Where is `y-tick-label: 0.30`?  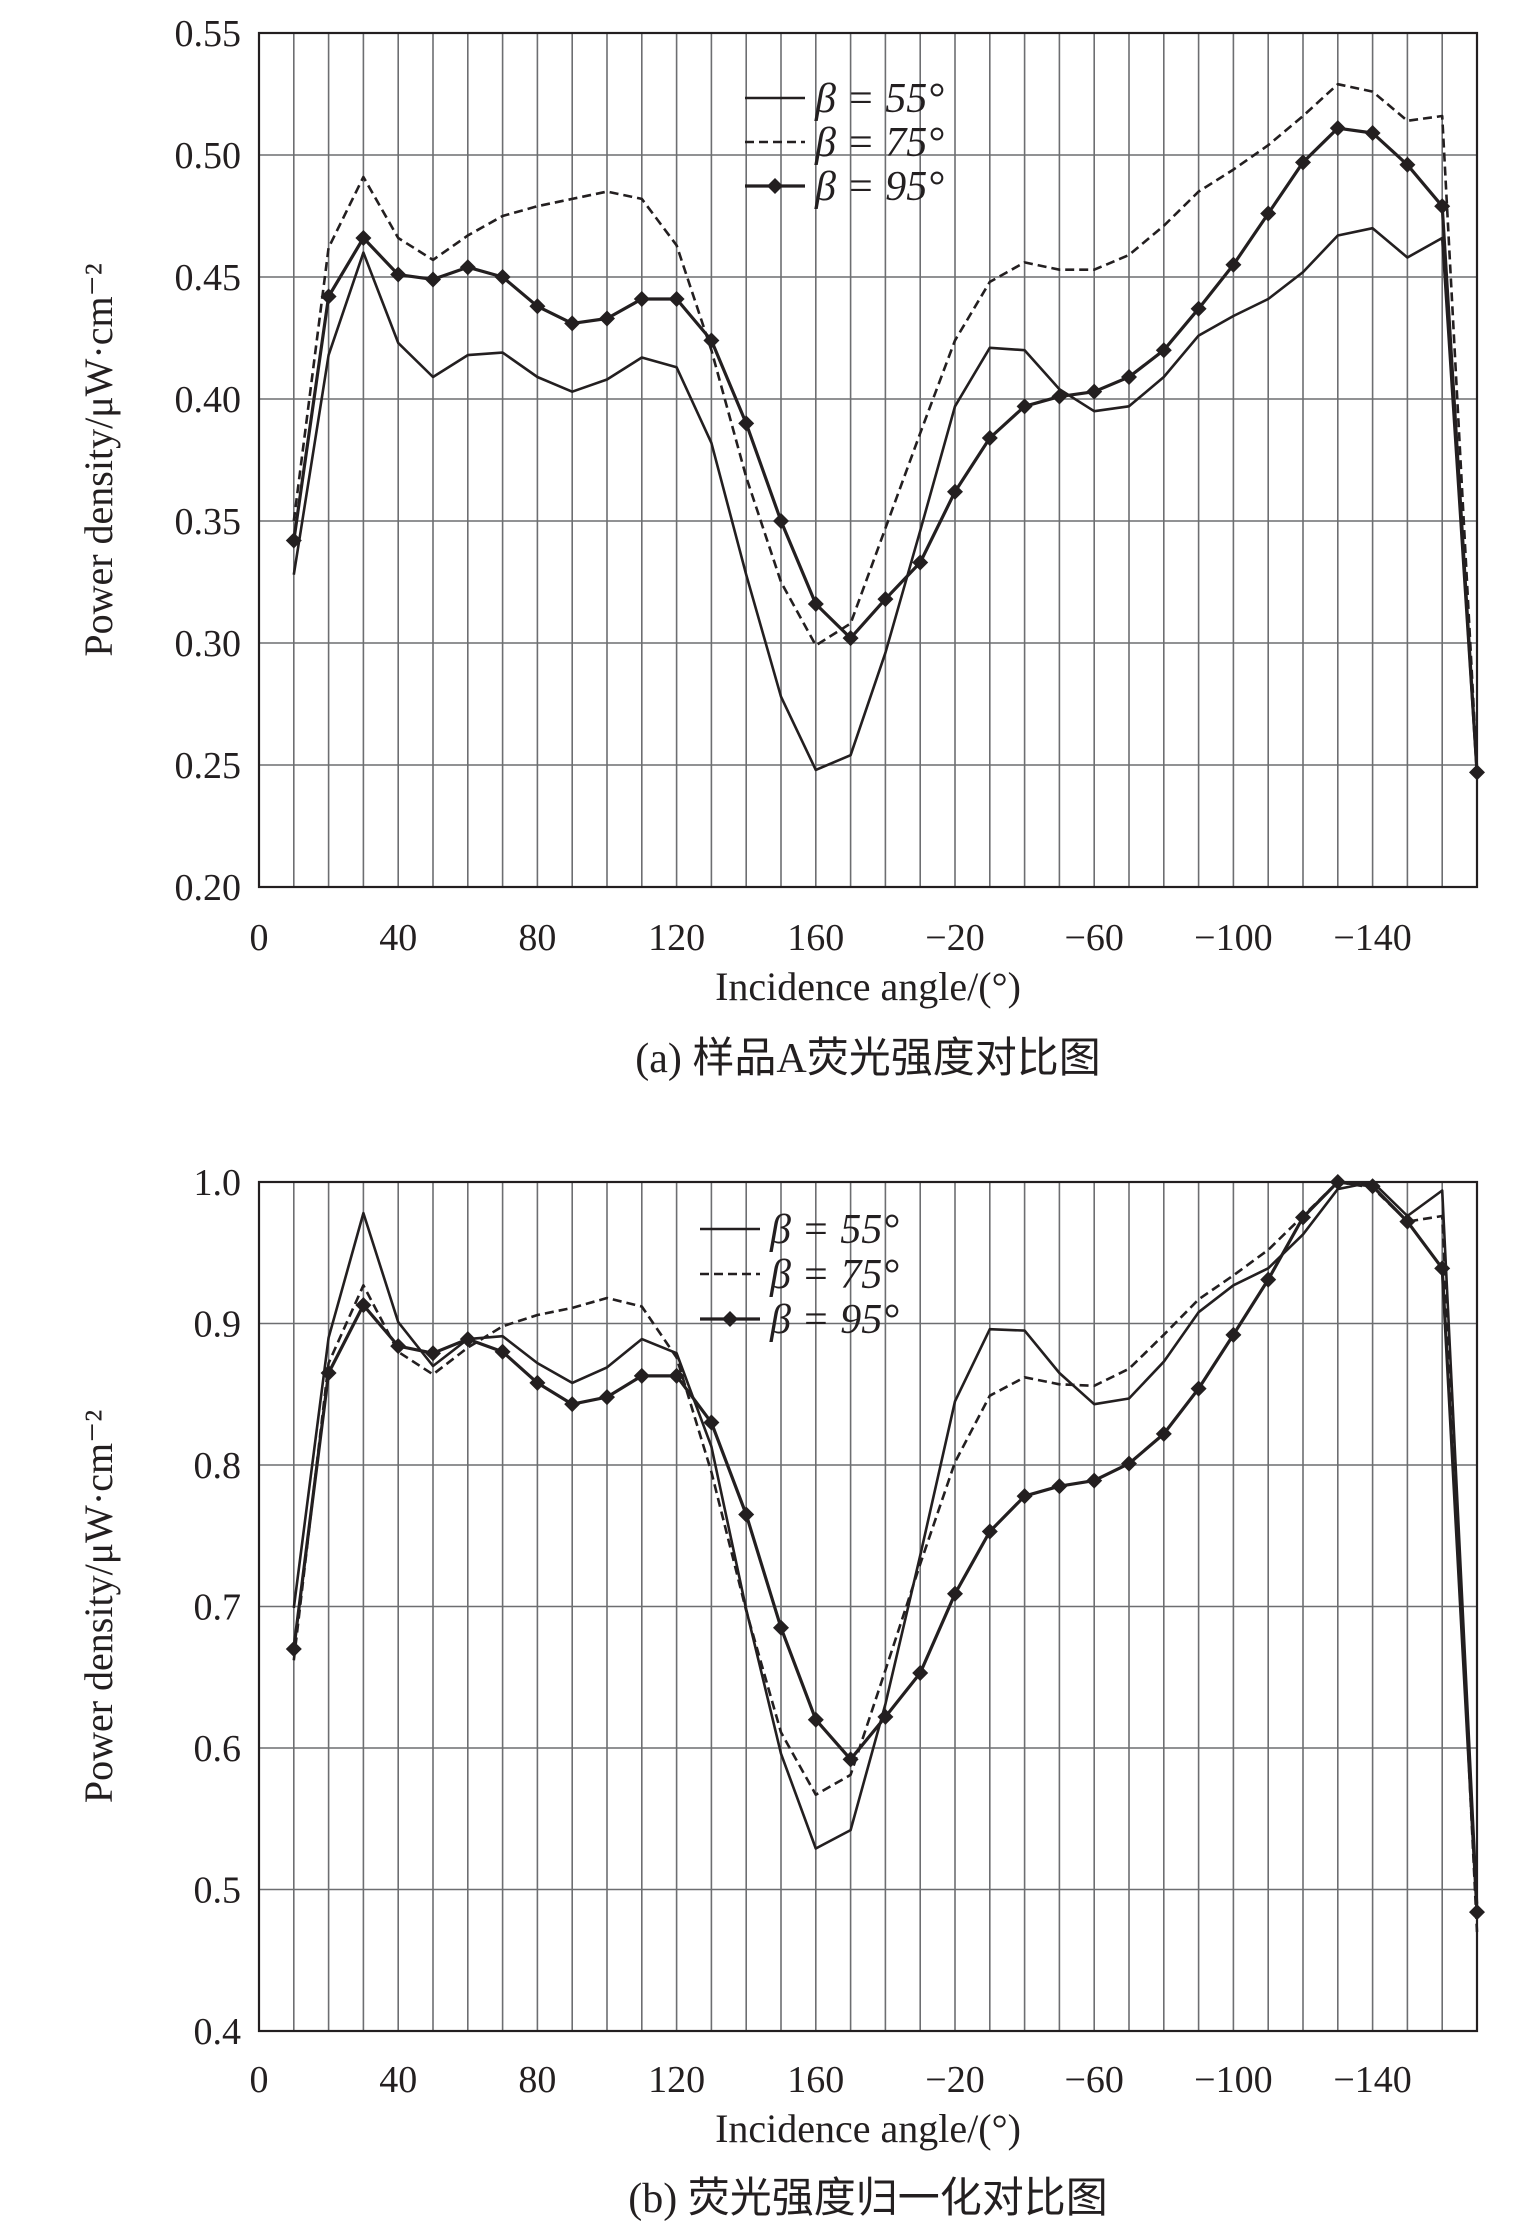 y-tick-label: 0.30 is located at coordinates (208, 644).